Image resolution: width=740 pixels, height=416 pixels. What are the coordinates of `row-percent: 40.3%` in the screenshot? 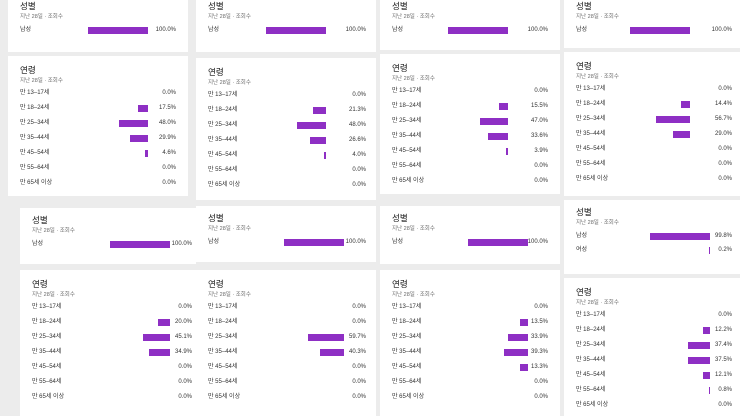 It's located at (357, 352).